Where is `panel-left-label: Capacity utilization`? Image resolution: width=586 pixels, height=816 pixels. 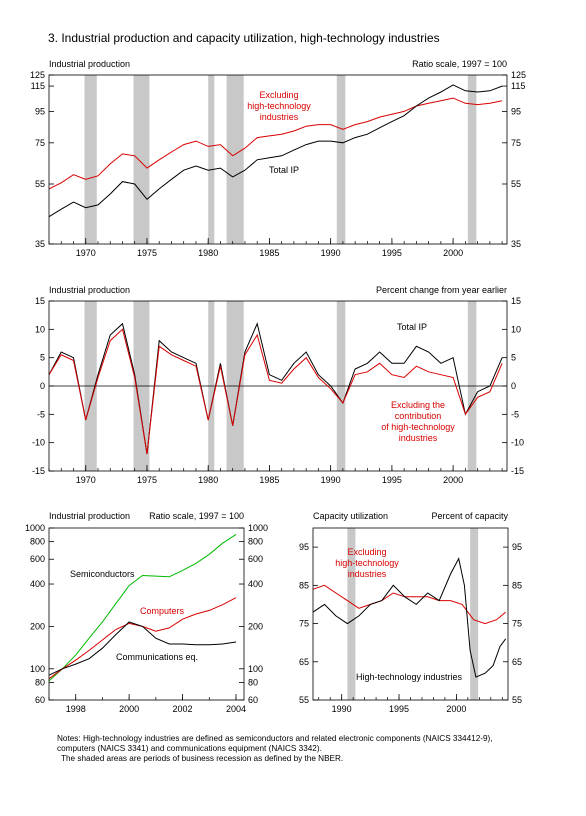
panel-left-label: Capacity utilization is located at coordinates (350, 516).